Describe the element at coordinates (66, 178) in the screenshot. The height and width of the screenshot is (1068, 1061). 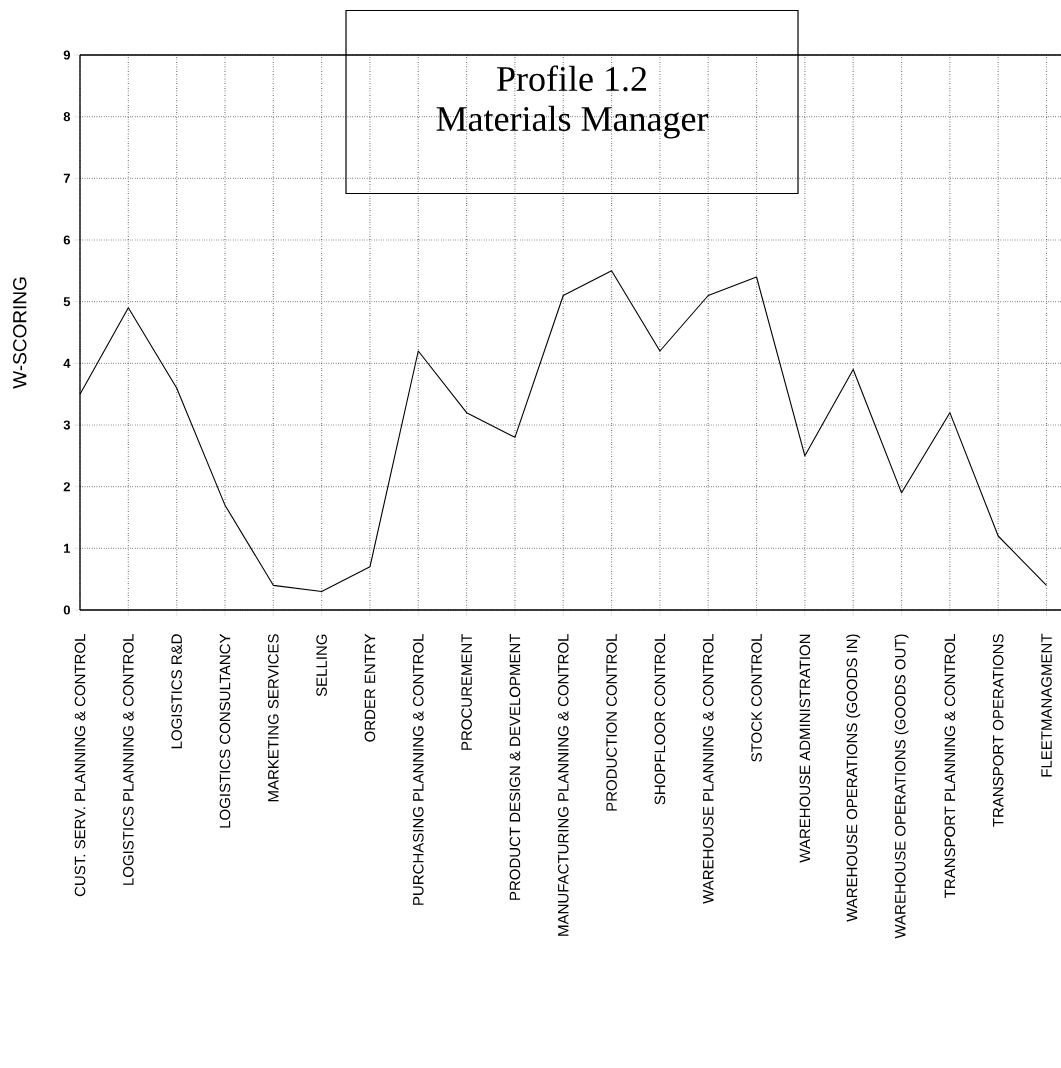
I see `y-tick-label: 7` at that location.